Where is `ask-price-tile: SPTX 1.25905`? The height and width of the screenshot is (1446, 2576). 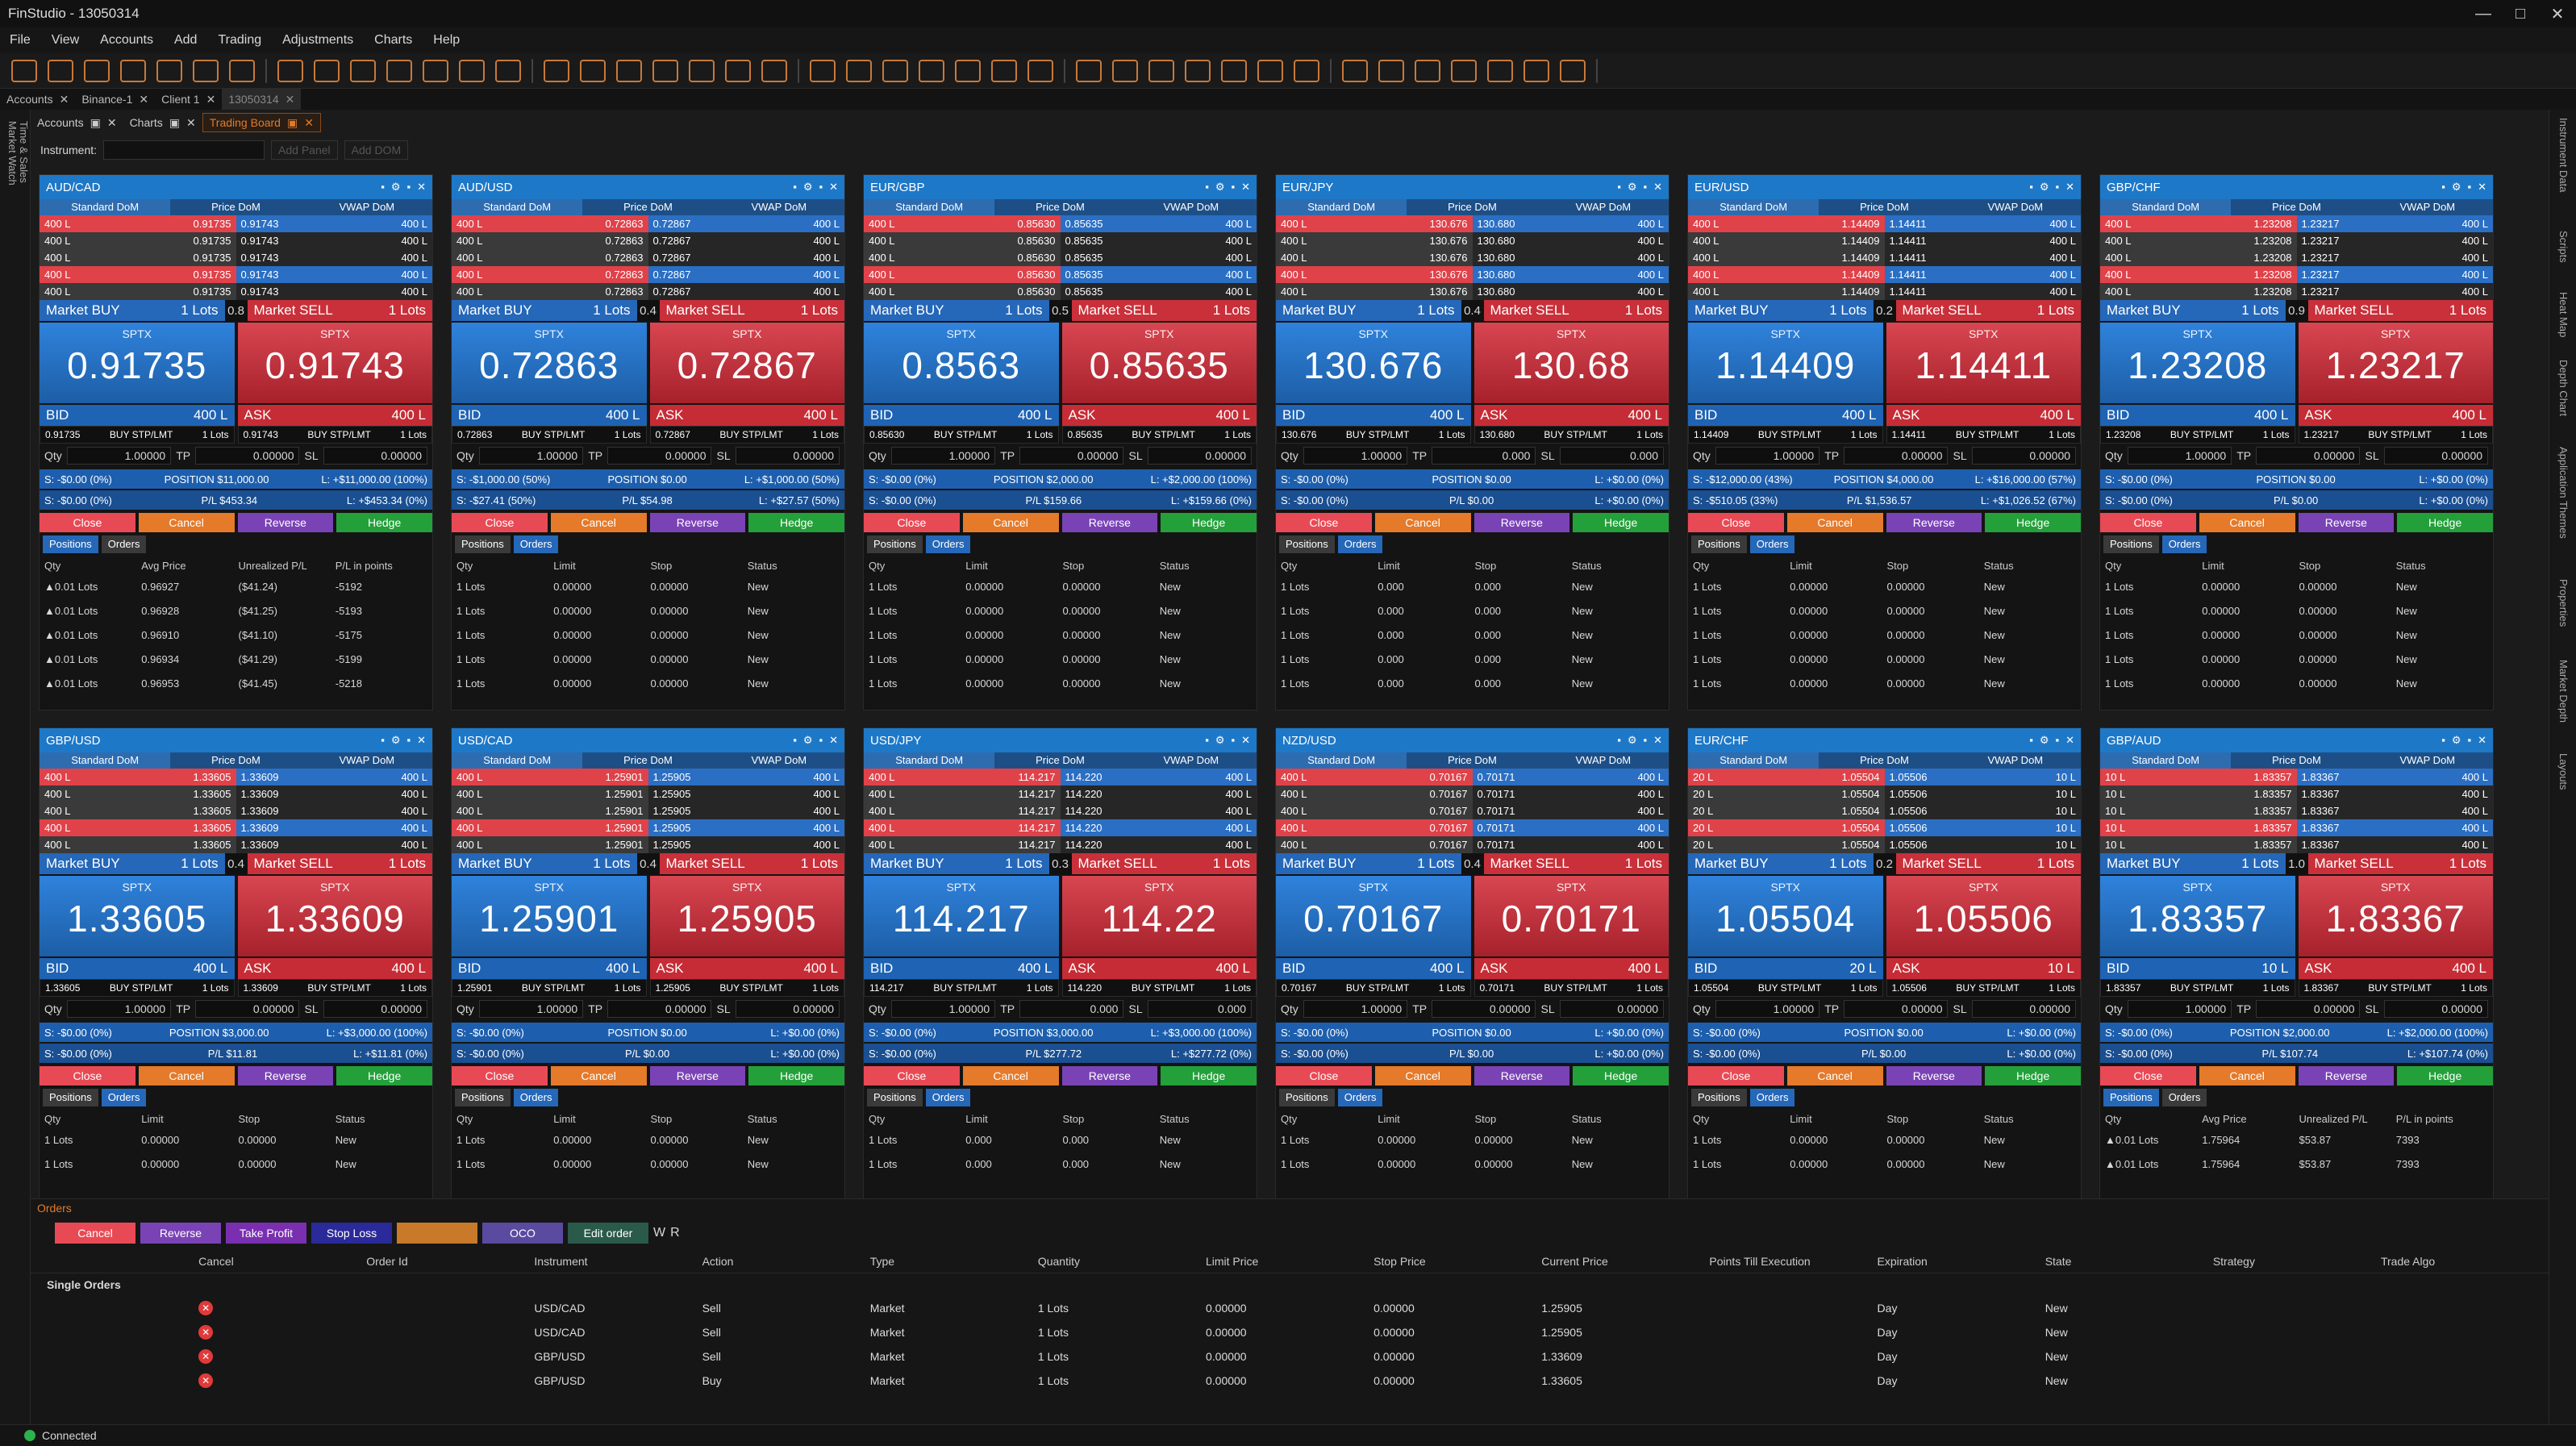
ask-price-tile: SPTX 1.25905 is located at coordinates (746, 916).